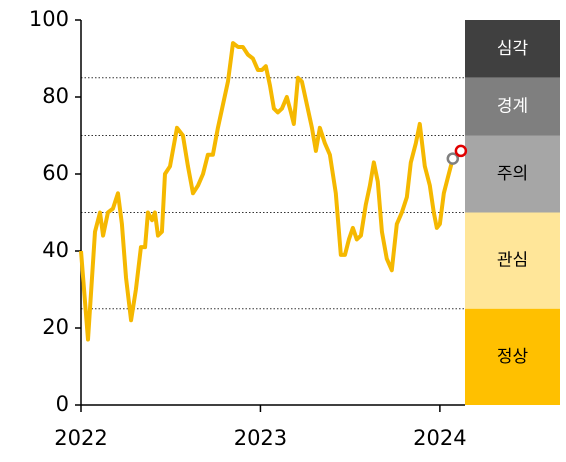 The height and width of the screenshot is (462, 566). I want to click on band-label: 주의, so click(512, 174).